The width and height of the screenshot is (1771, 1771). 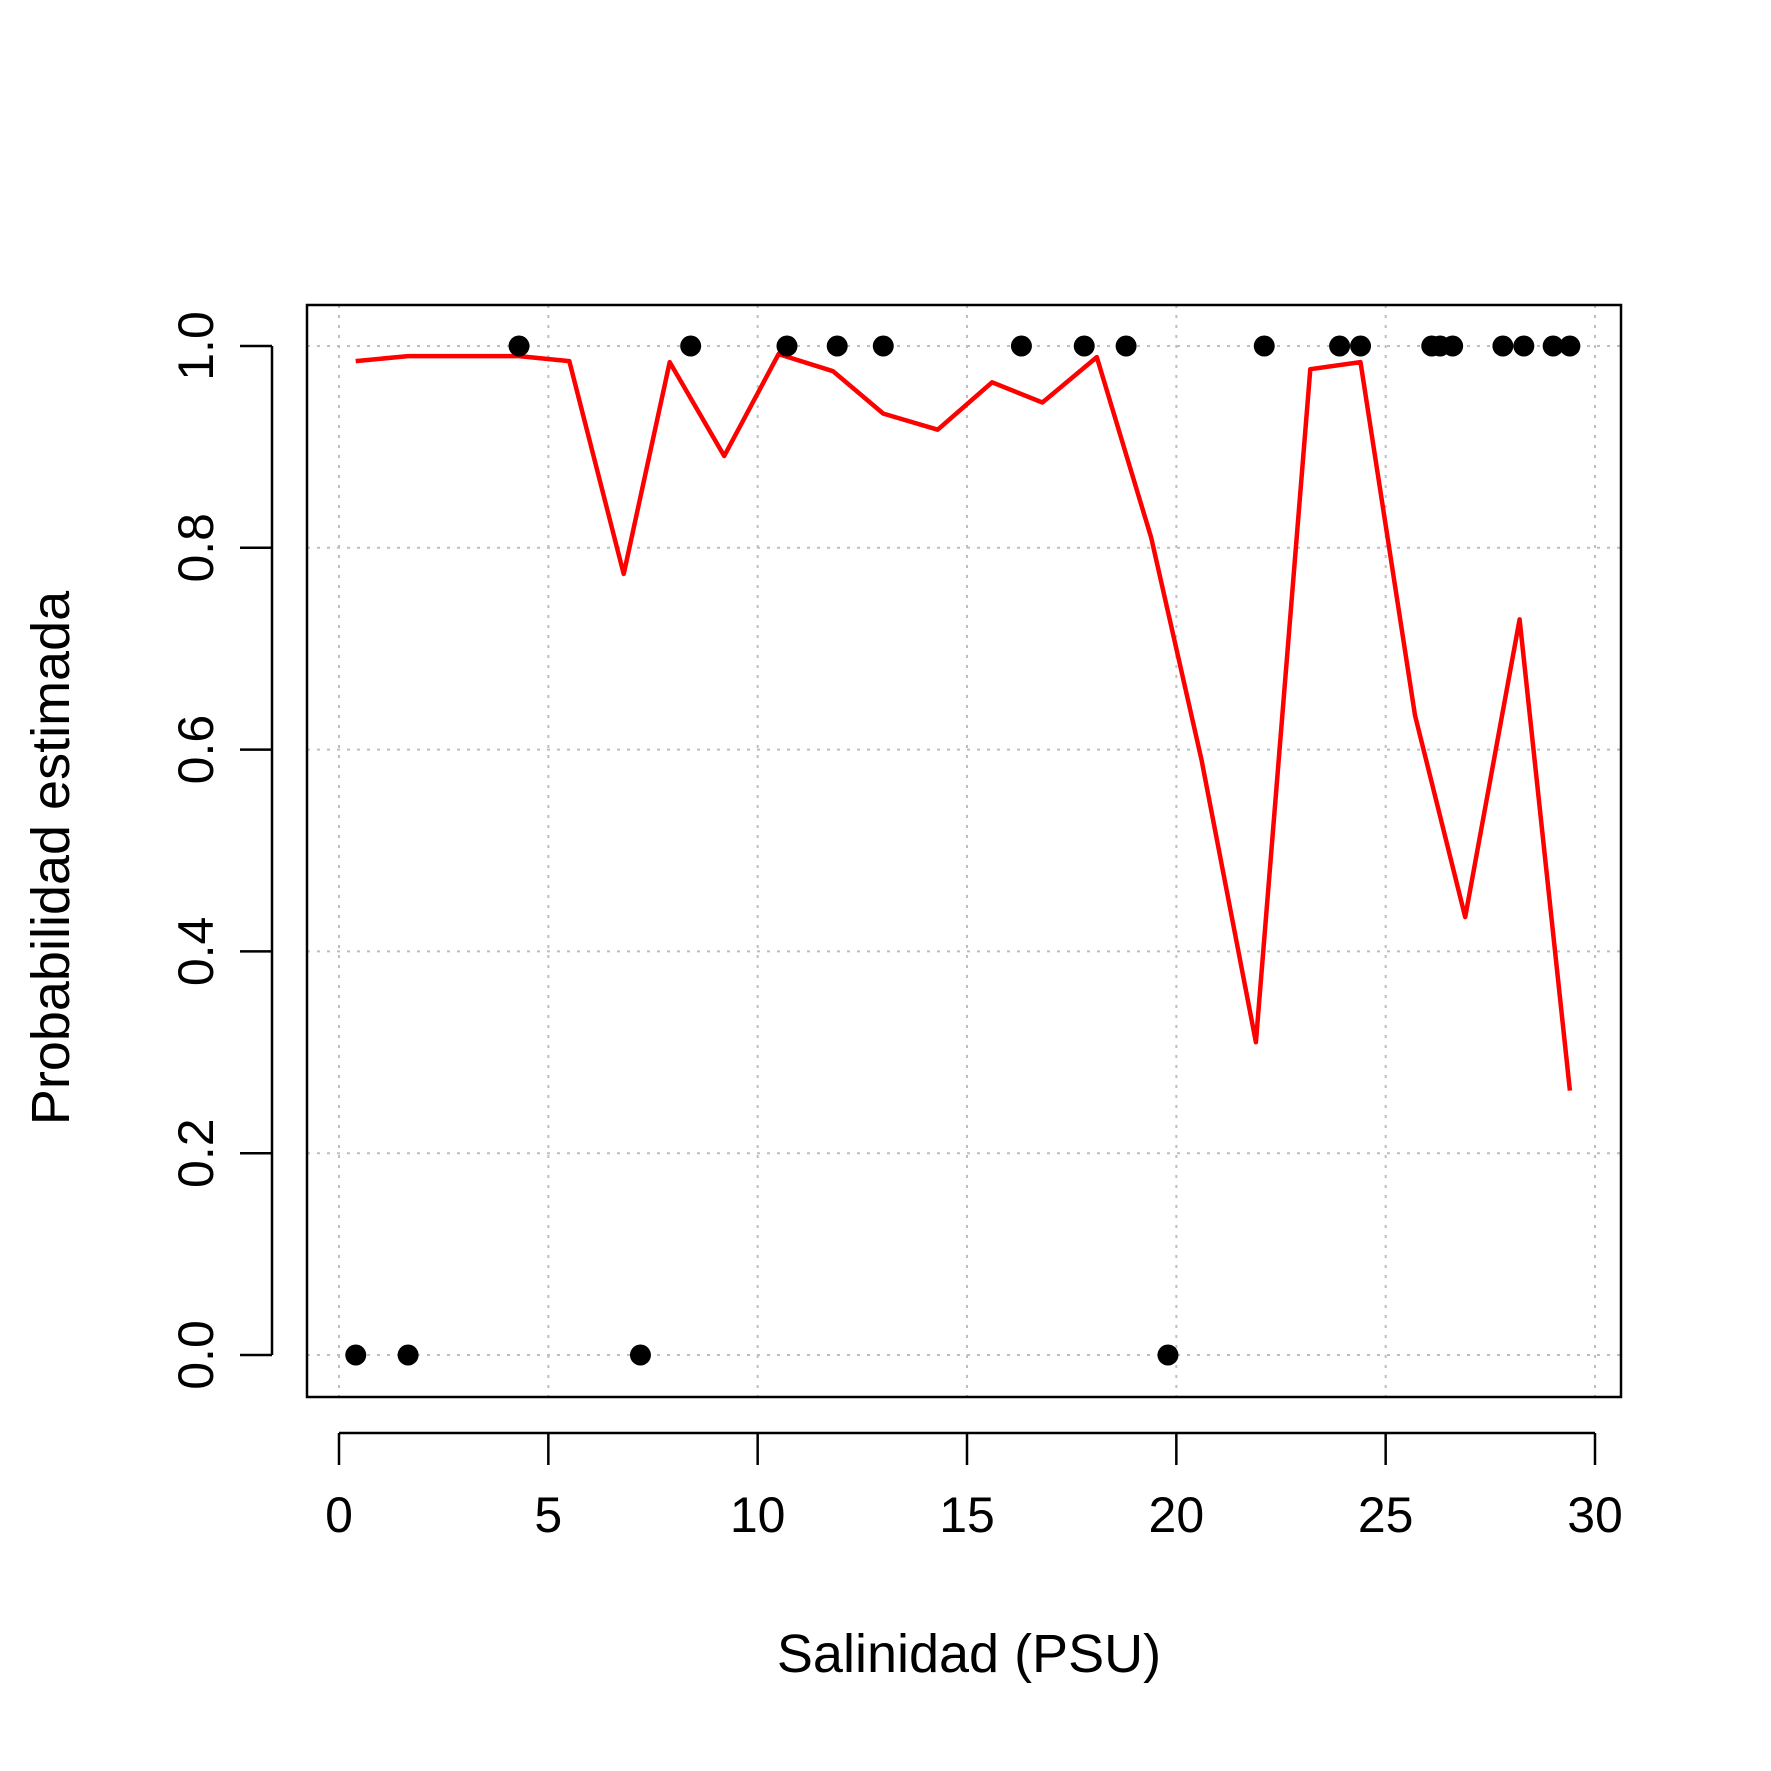 What do you see at coordinates (548, 1515) in the screenshot?
I see `x-tick-label-1: 5` at bounding box center [548, 1515].